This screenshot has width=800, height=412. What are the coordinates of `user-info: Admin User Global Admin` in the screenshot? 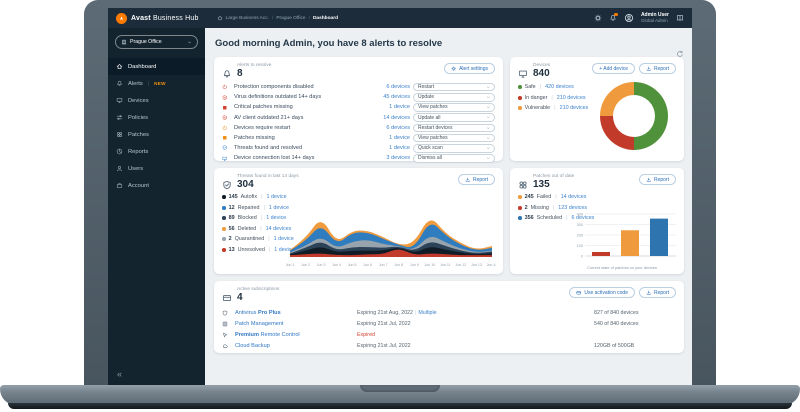 It's located at (655, 18).